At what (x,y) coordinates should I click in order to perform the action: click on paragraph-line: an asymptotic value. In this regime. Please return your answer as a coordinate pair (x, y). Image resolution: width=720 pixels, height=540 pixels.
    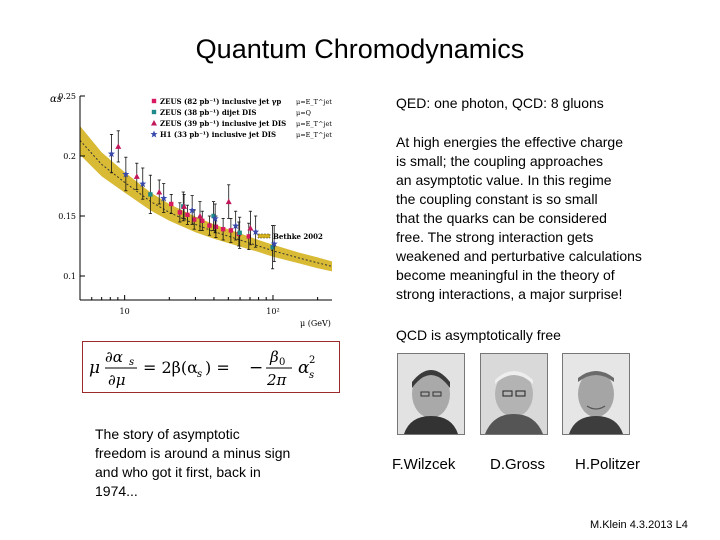
    Looking at the image, I should click on (504, 180).